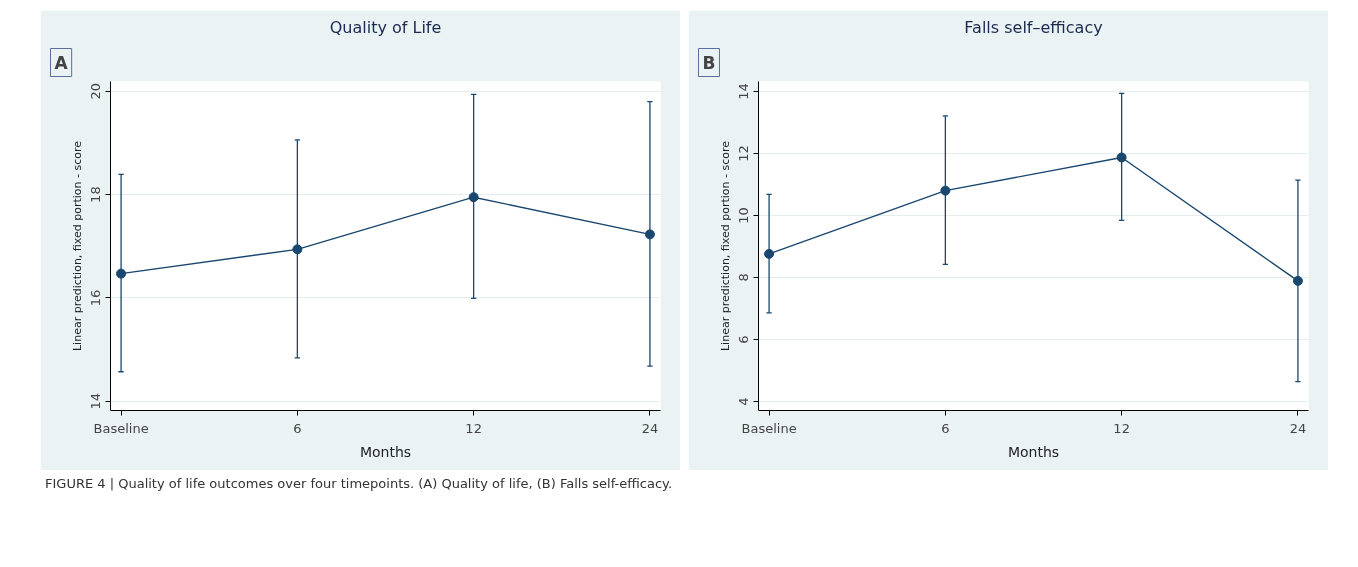 This screenshot has width=1358, height=567. I want to click on y-tick-label: 10, so click(744, 215).